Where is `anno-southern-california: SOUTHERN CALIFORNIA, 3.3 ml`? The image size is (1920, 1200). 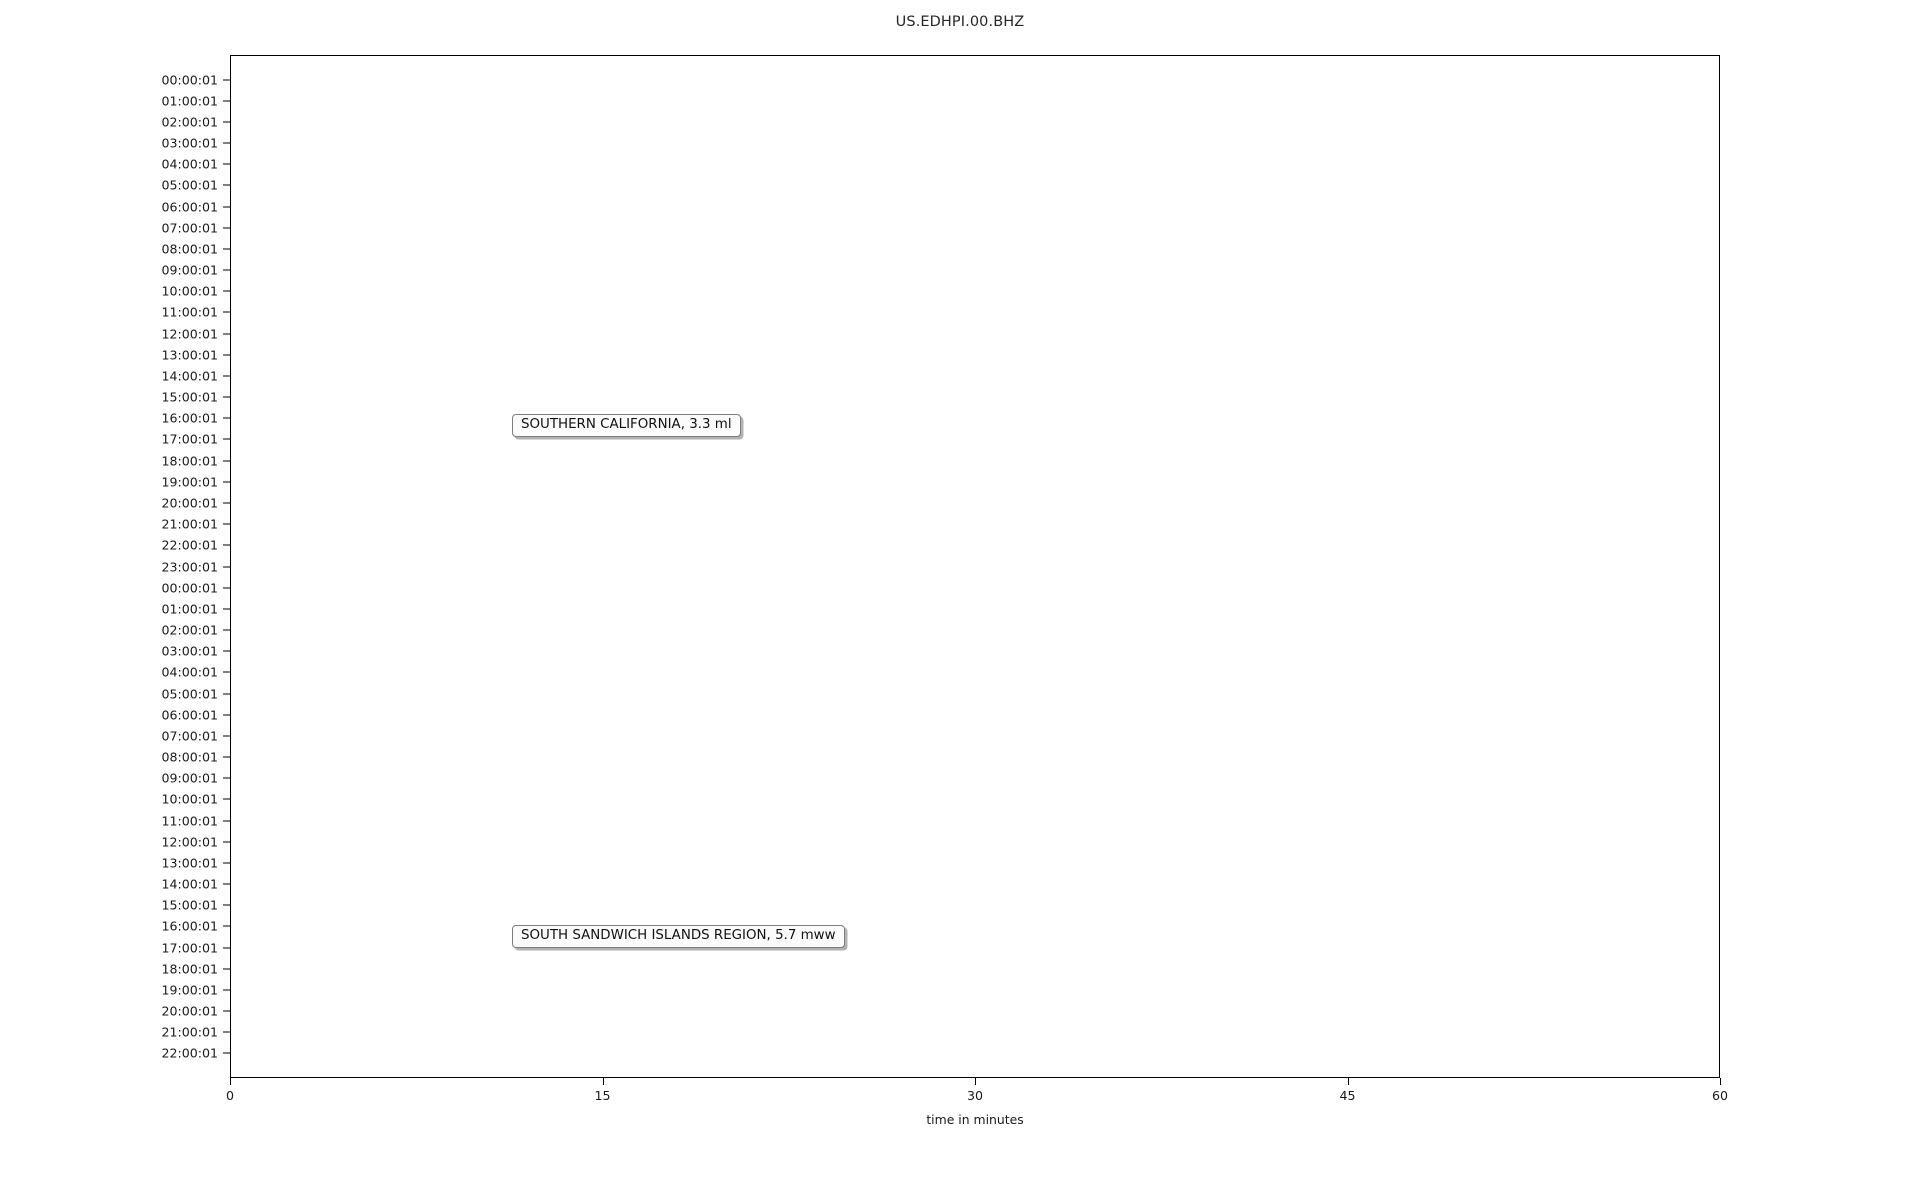
anno-southern-california: SOUTHERN CALIFORNIA, 3.3 ml is located at coordinates (626, 426).